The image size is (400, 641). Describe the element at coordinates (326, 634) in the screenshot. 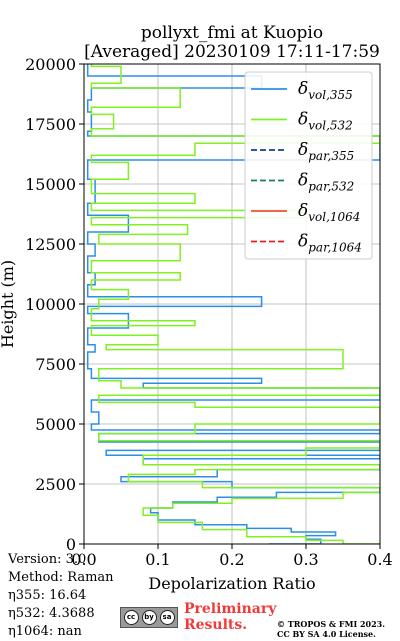

I see `copyright-line-2: CC BY SA 4.0 License.` at that location.